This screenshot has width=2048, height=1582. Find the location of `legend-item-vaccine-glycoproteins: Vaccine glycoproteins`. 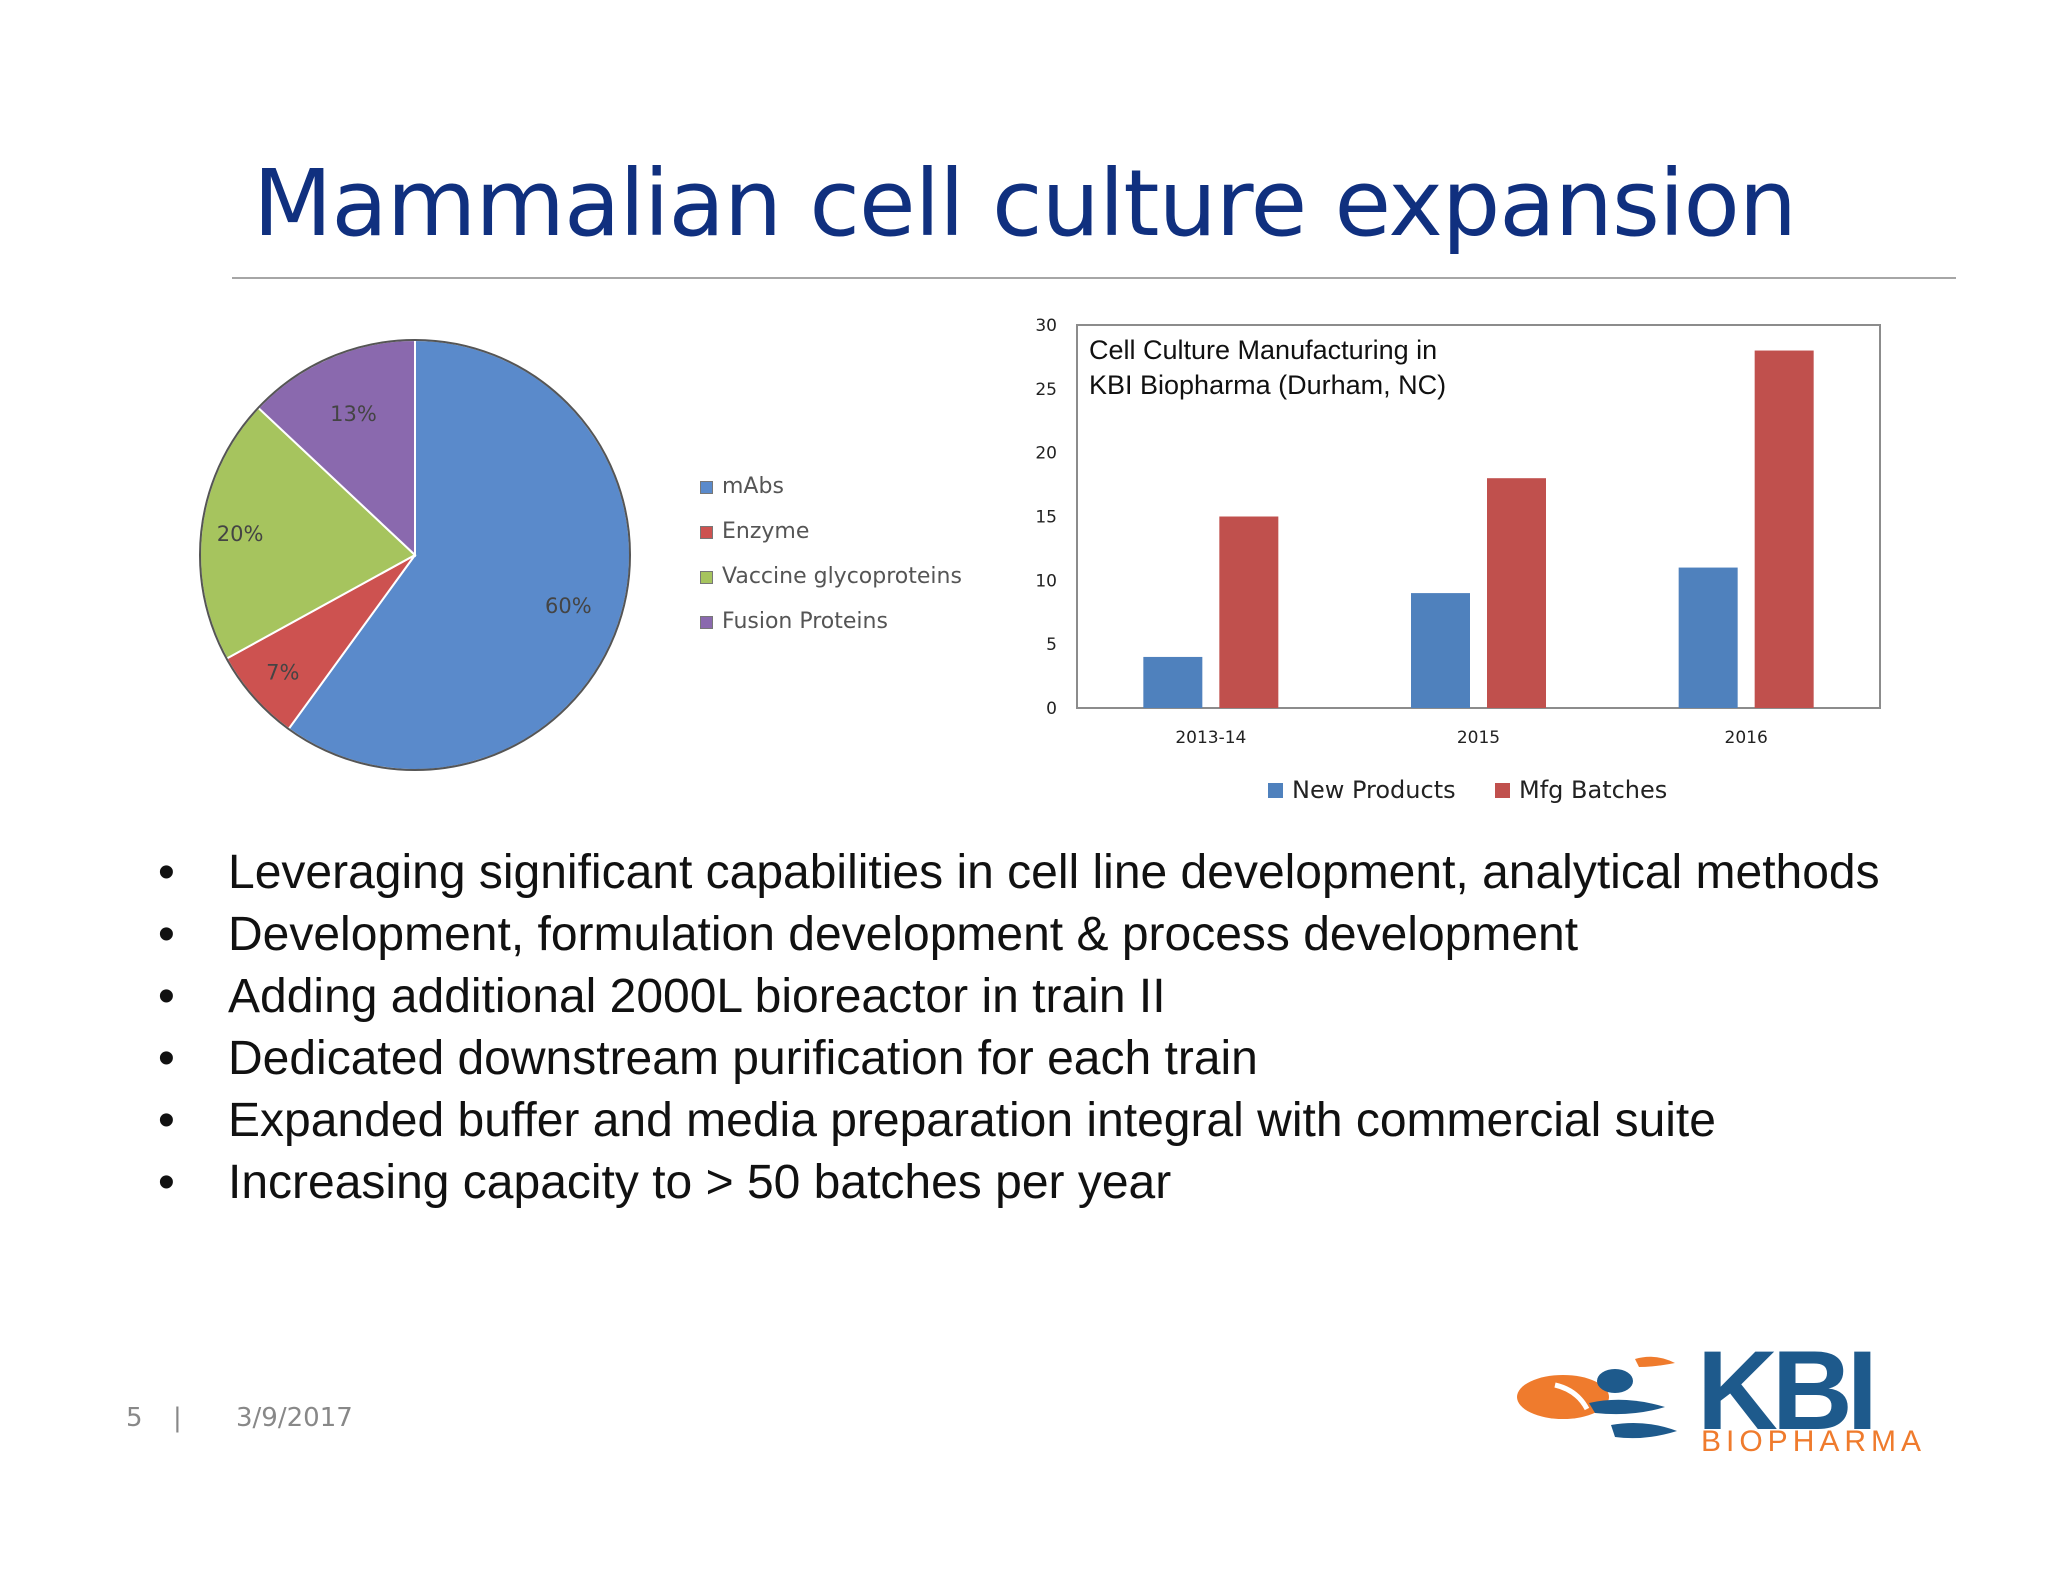

legend-item-vaccine-glycoproteins: Vaccine glycoproteins is located at coordinates (850, 582).